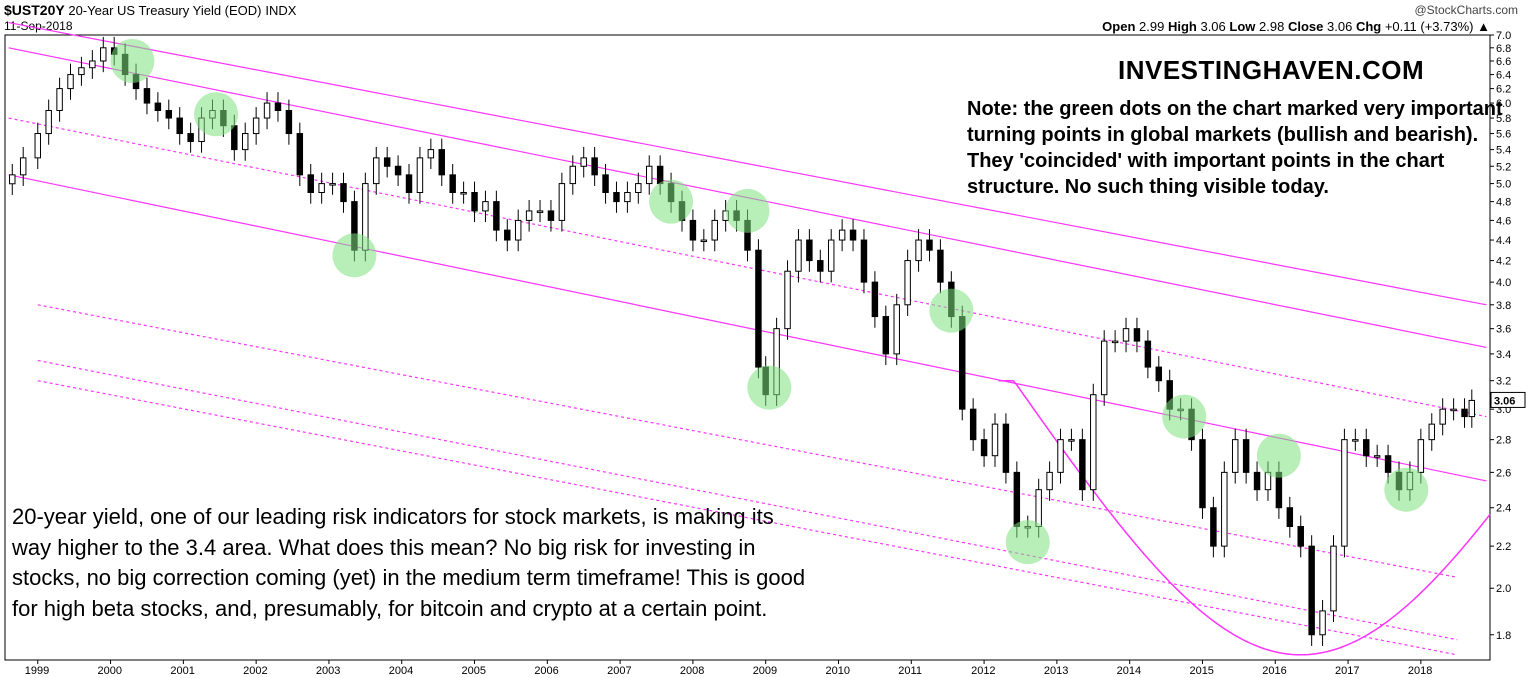 The width and height of the screenshot is (1526, 678). Describe the element at coordinates (1503, 262) in the screenshot. I see `y-tick-label: 4.2` at that location.